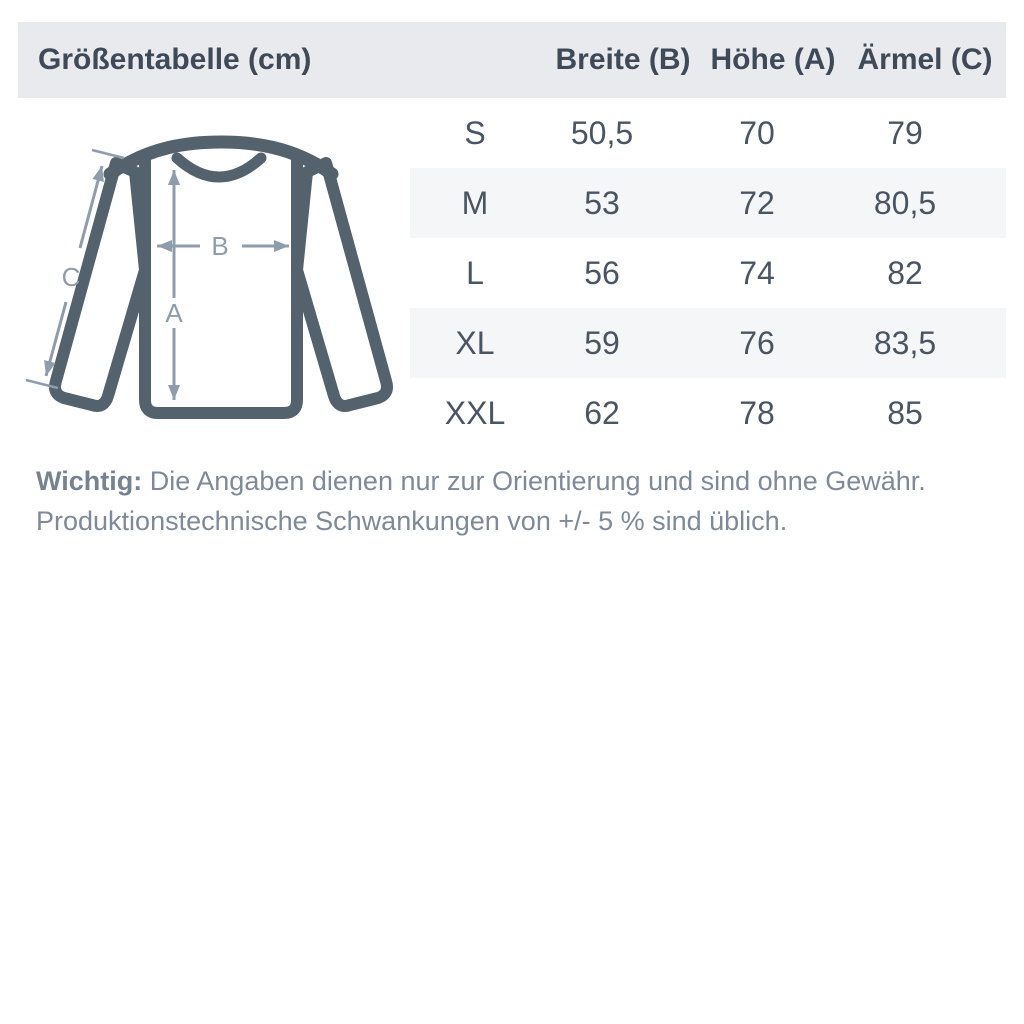 This screenshot has height=1024, width=1024. What do you see at coordinates (708, 343) in the screenshot?
I see `table-row-xl: XL 59 76 83,5` at bounding box center [708, 343].